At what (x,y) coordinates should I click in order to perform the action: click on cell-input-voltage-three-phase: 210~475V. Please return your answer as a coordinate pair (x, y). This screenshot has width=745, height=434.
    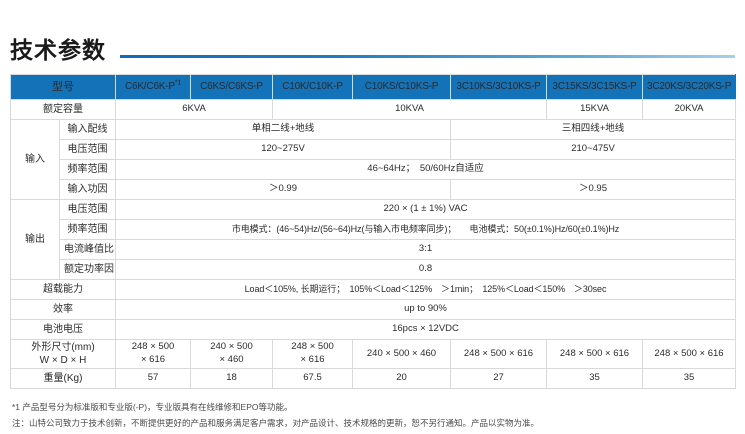
    Looking at the image, I should click on (593, 149).